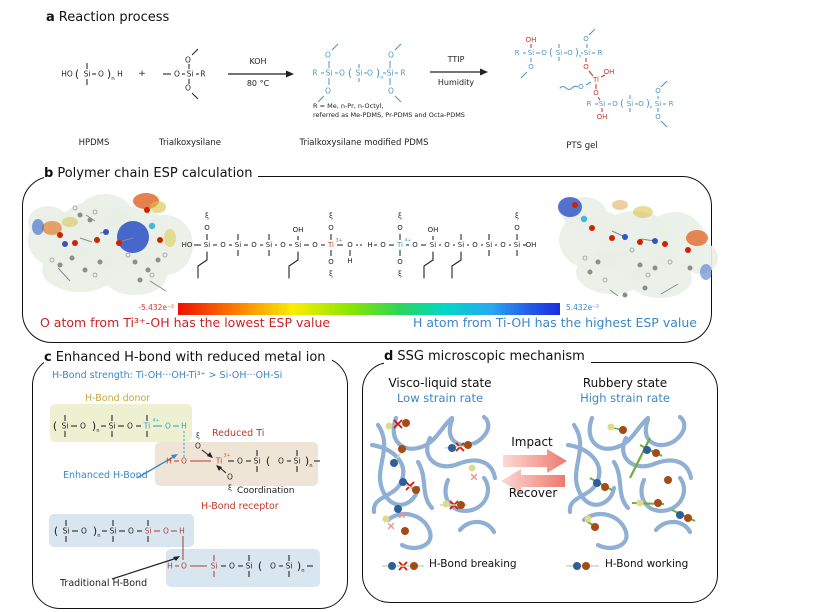 This screenshot has height=612, width=816. What do you see at coordinates (625, 398) in the screenshot?
I see `high-strain-rate-label: High strain rate` at bounding box center [625, 398].